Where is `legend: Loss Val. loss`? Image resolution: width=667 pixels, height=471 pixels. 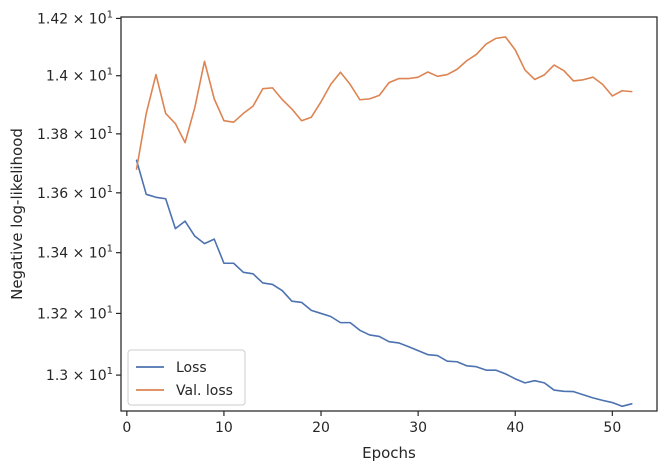
legend: Loss Val. loss is located at coordinates (186, 377).